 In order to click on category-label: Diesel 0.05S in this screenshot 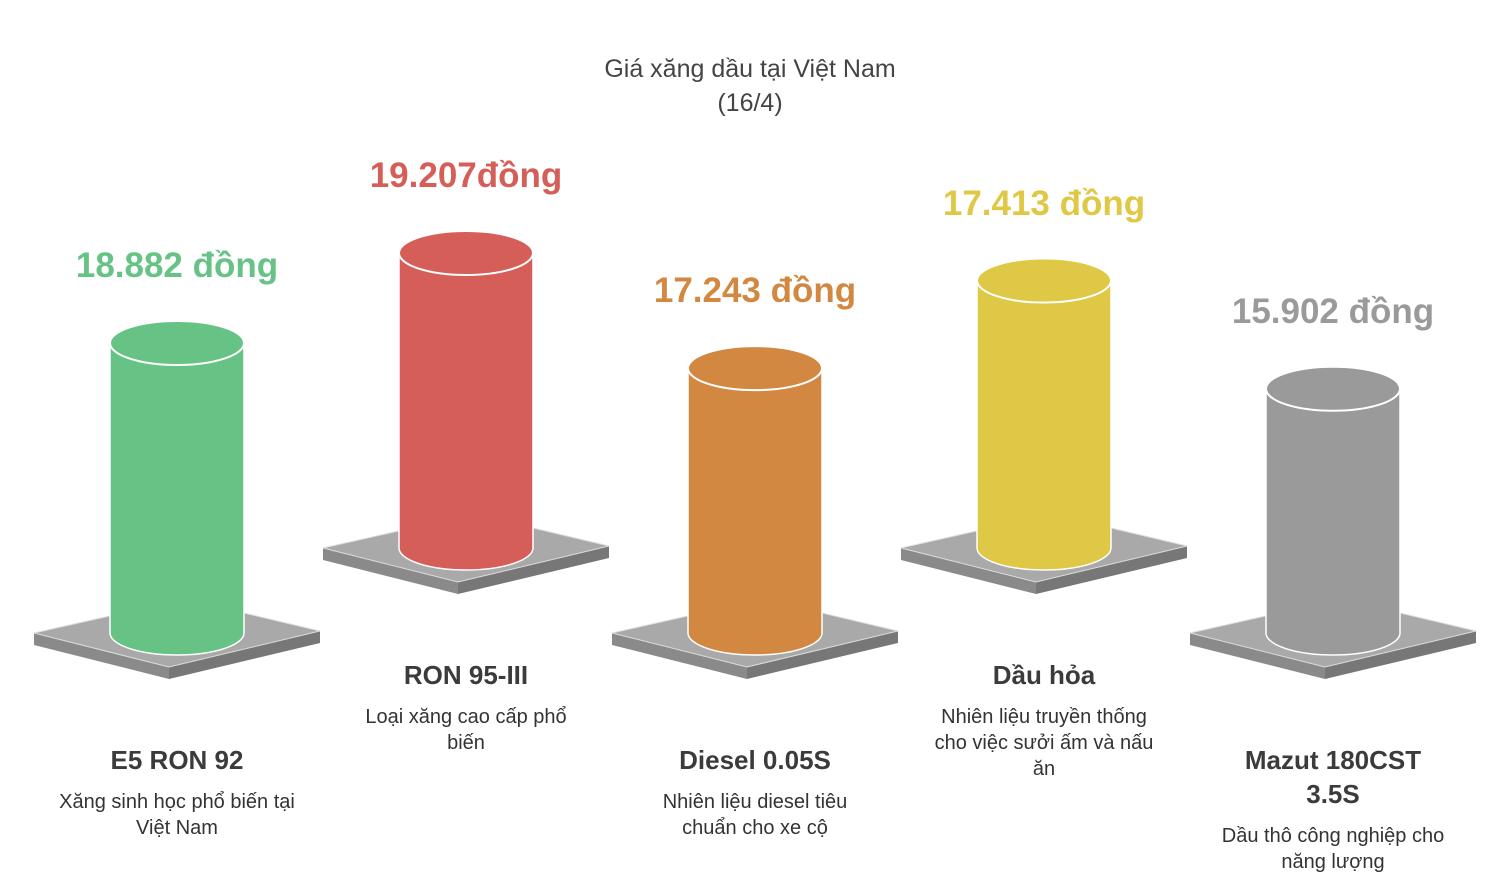, I will do `click(755, 760)`.